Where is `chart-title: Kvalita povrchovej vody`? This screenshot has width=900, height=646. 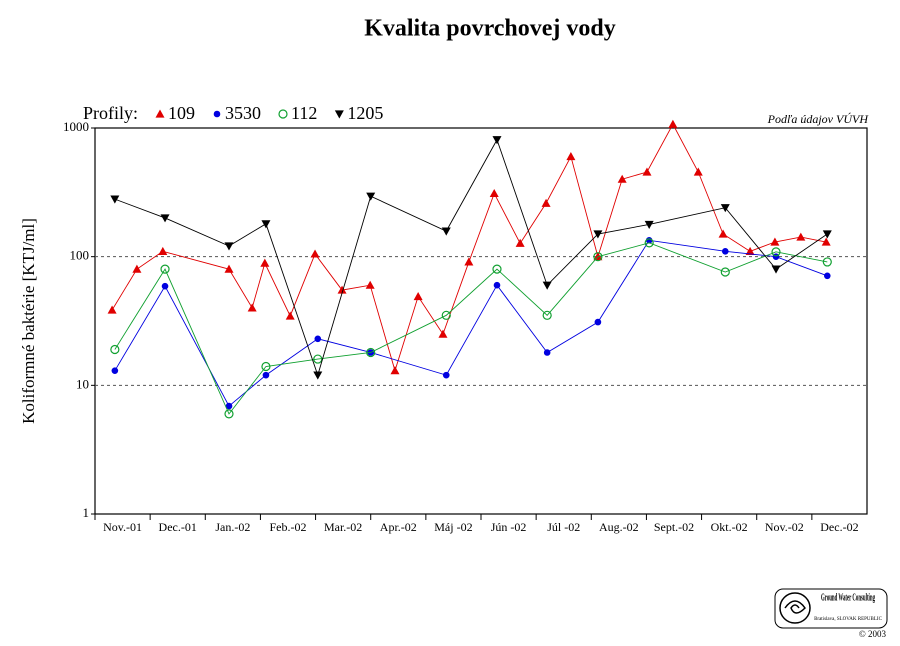 chart-title: Kvalita povrchovej vody is located at coordinates (490, 29).